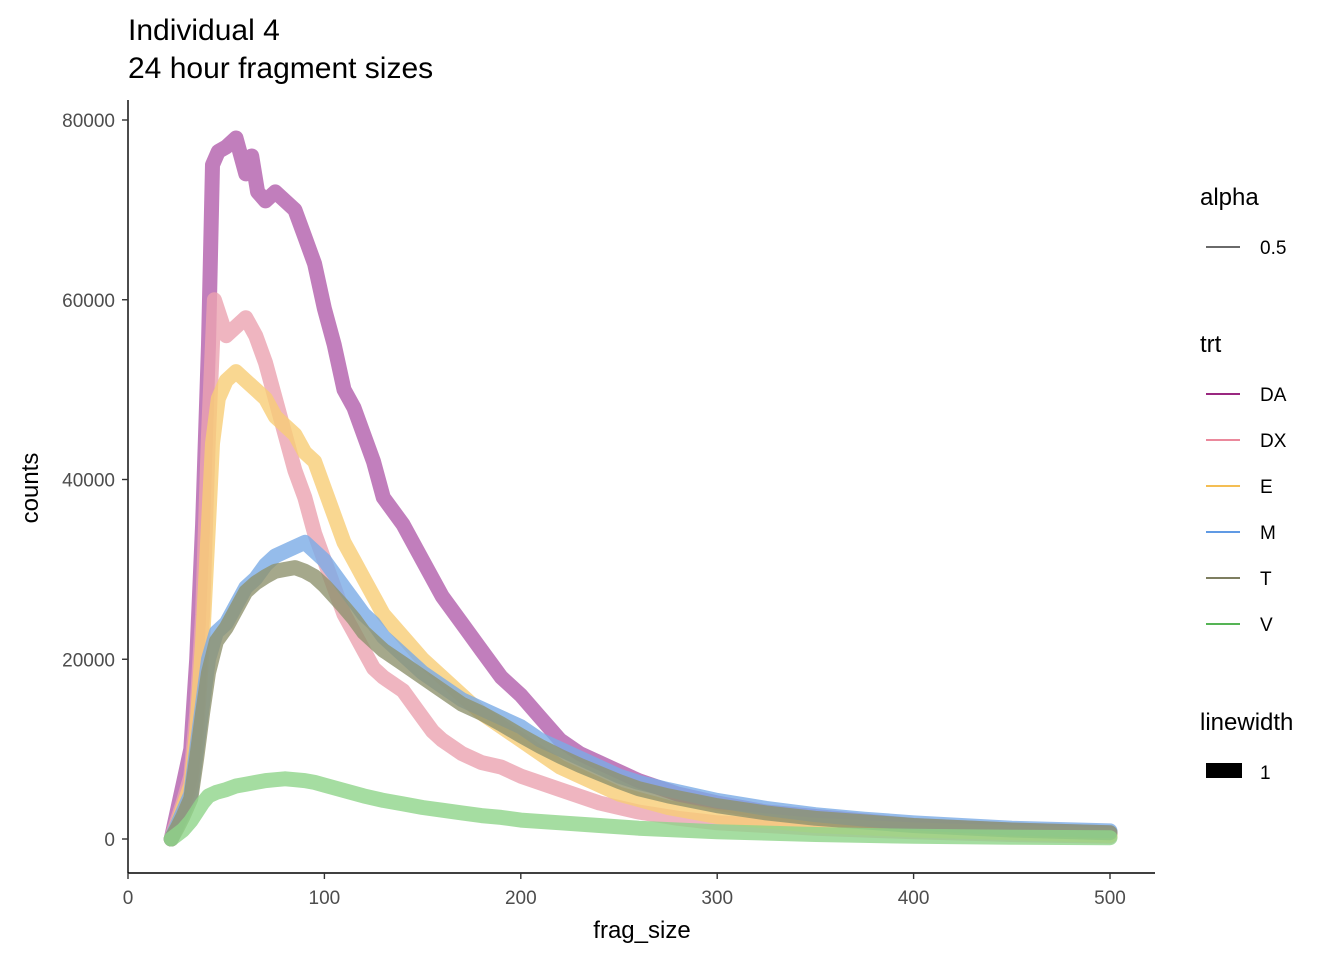  I want to click on legend-label-dx: DX, so click(1273, 441).